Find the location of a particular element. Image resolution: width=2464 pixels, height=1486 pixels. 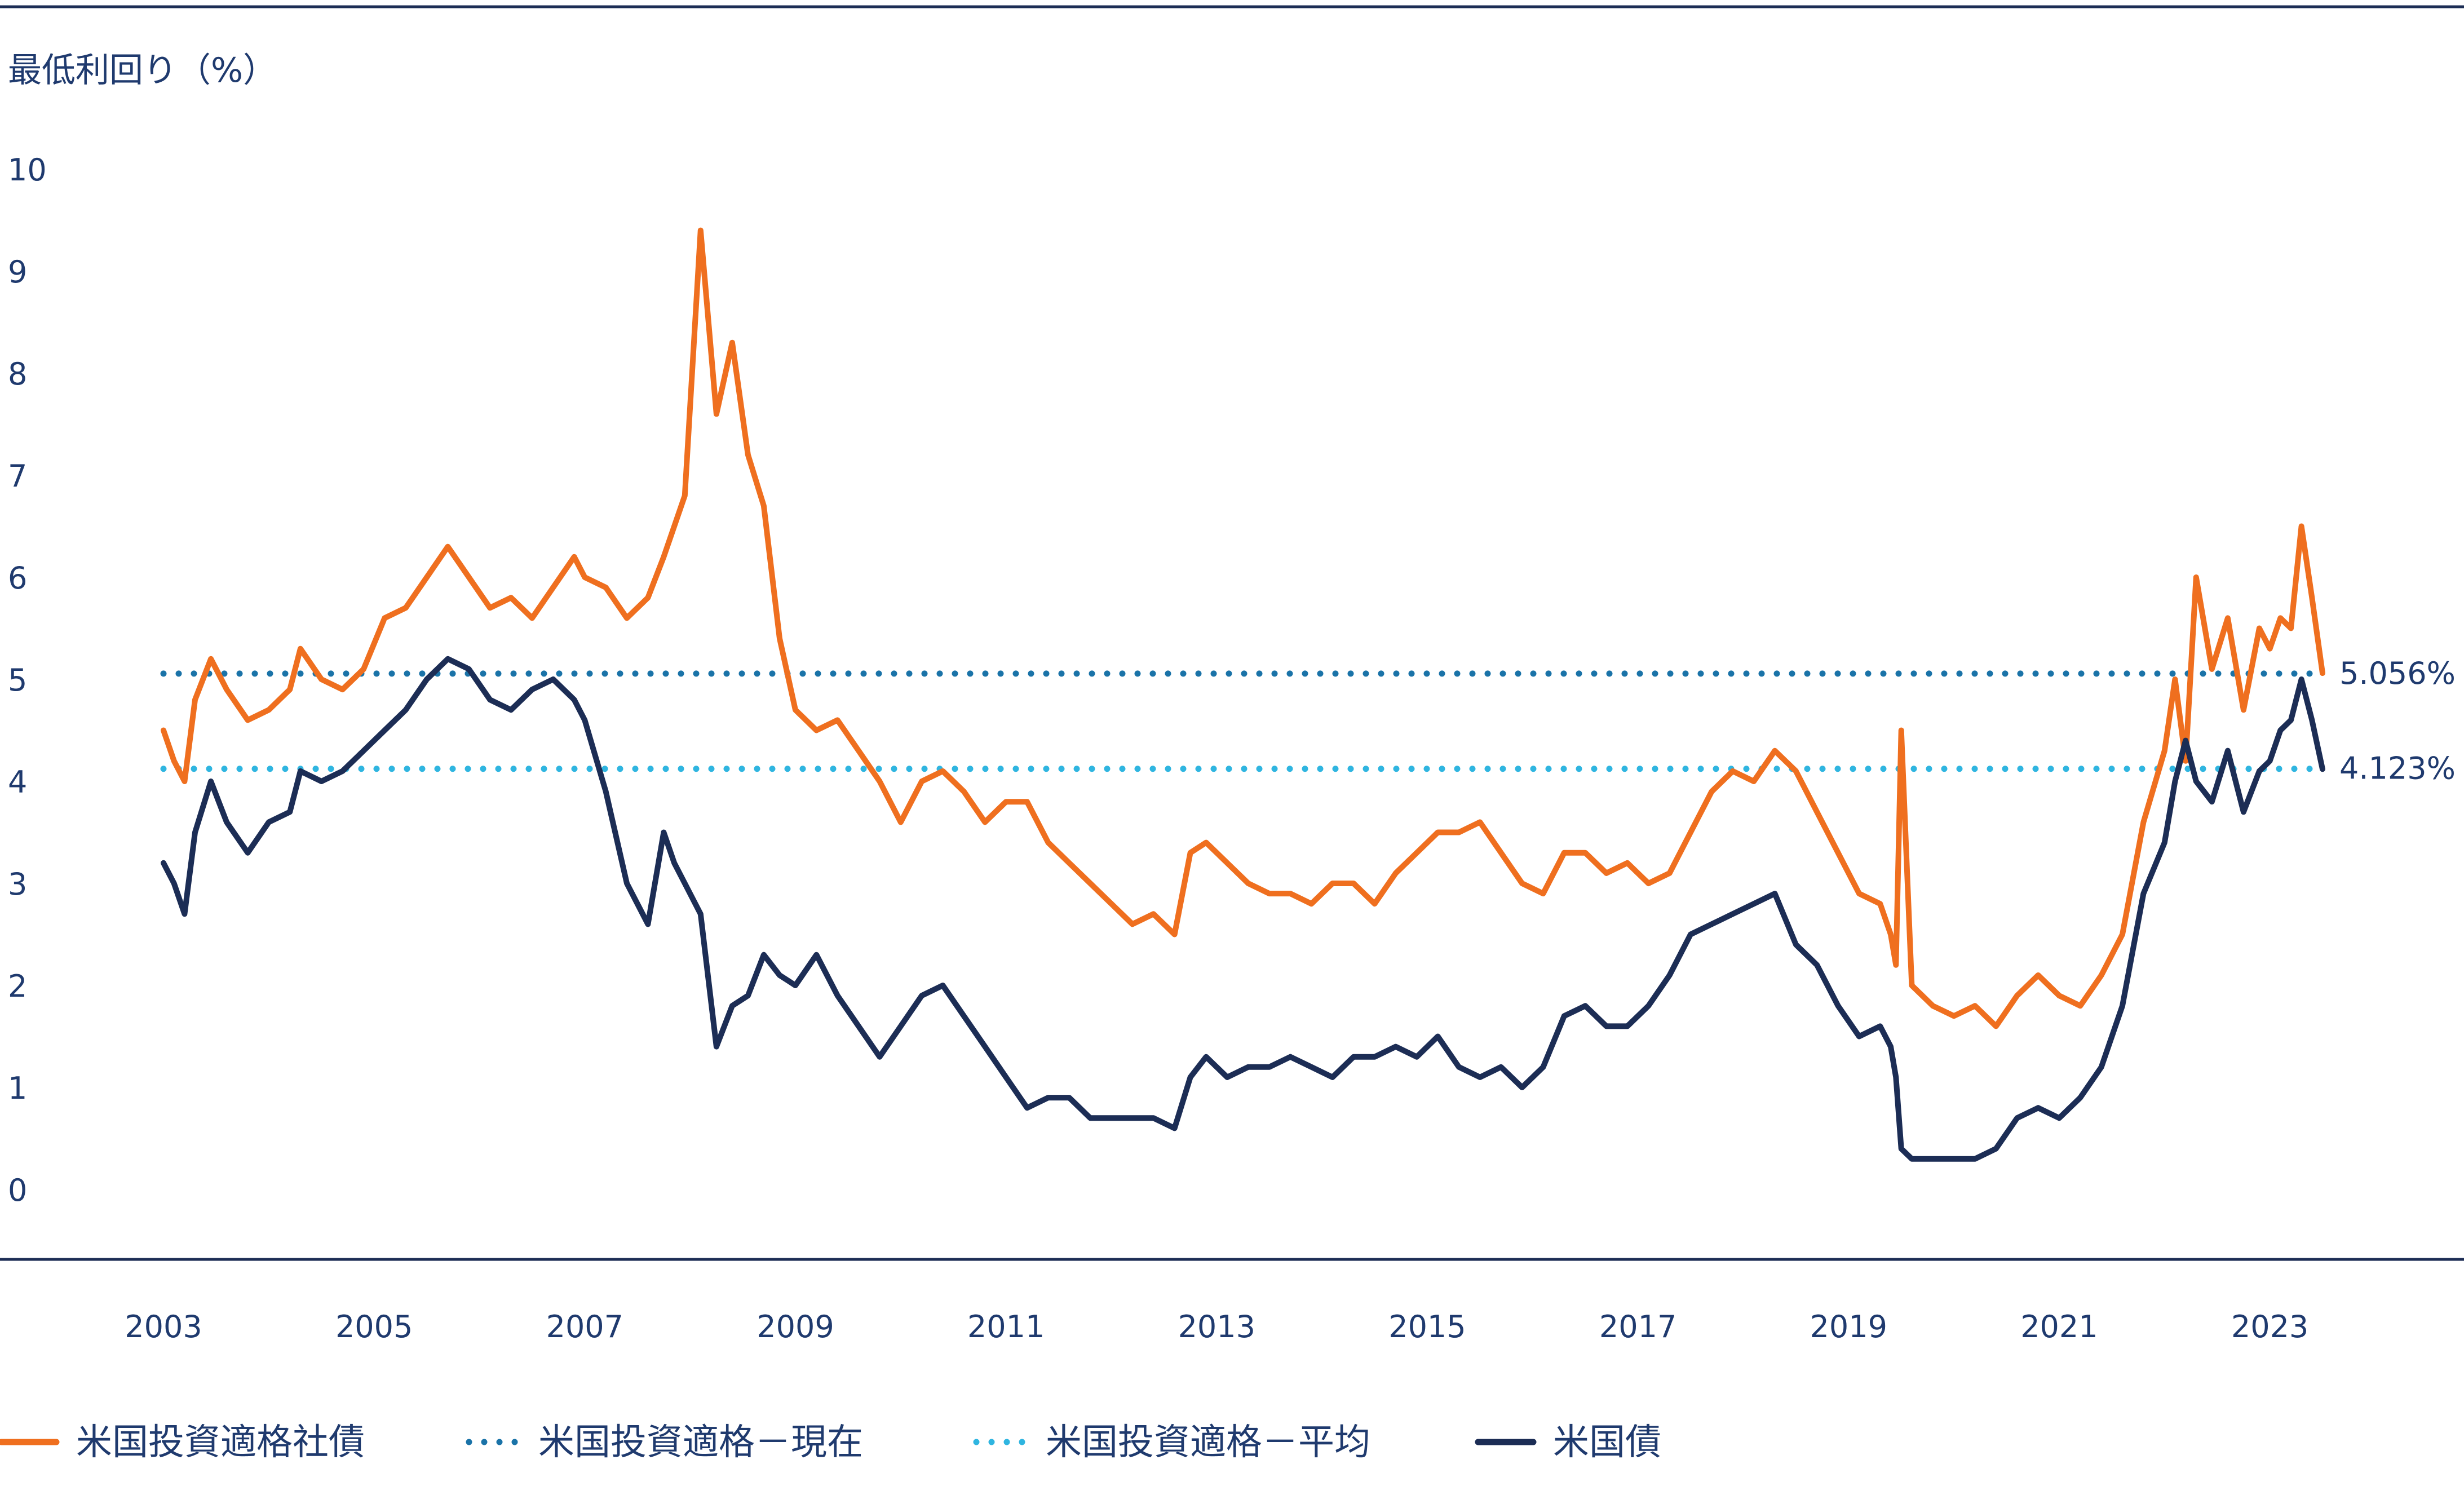

y-tick-label: 2 is located at coordinates (17, 986).